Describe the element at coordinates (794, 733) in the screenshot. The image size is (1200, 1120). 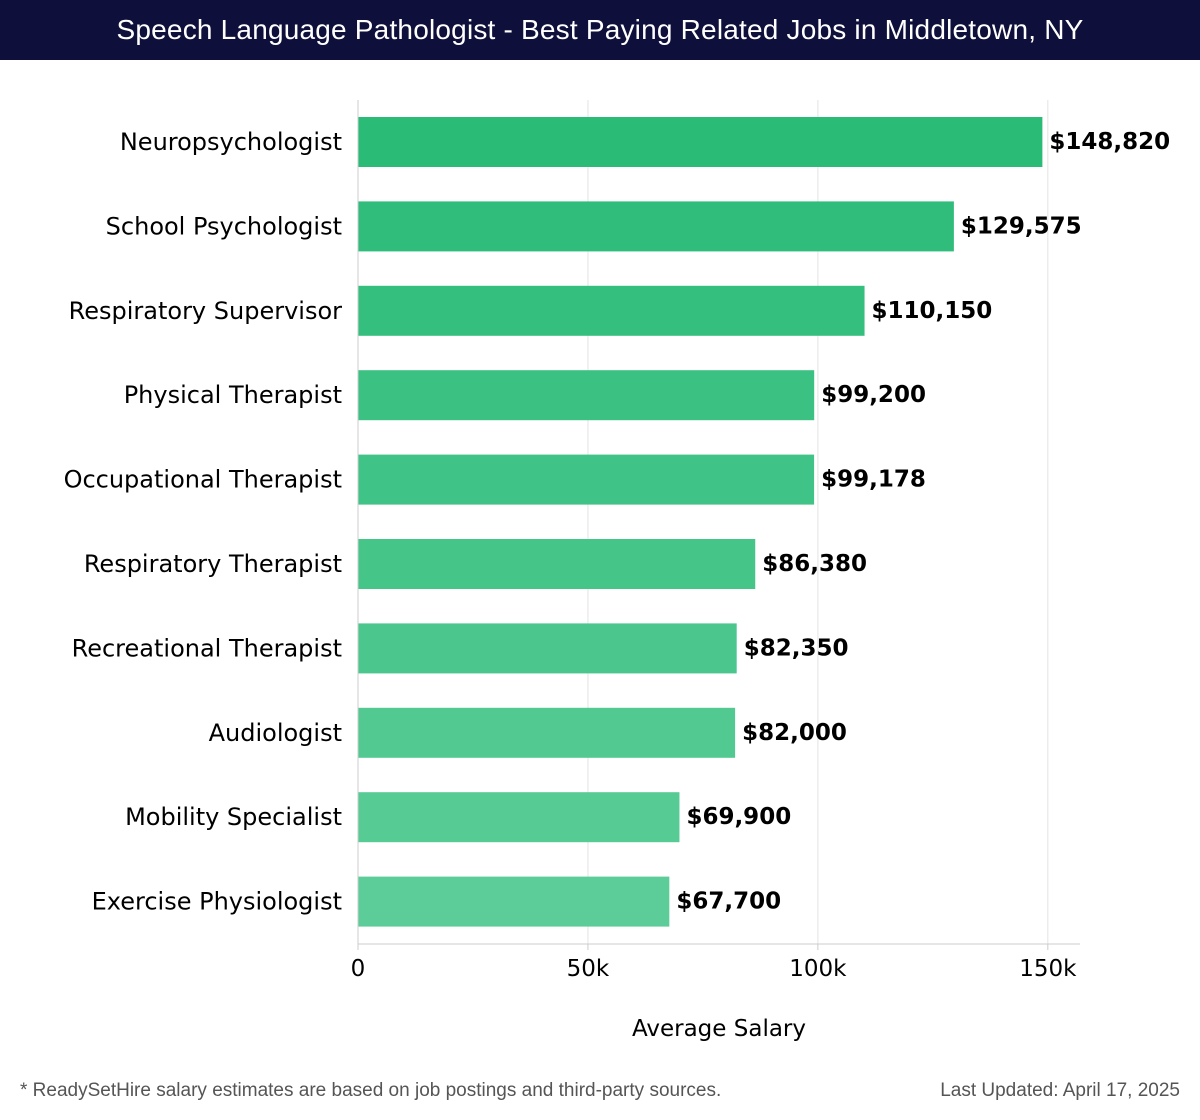
I see `value-label: $82,000` at that location.